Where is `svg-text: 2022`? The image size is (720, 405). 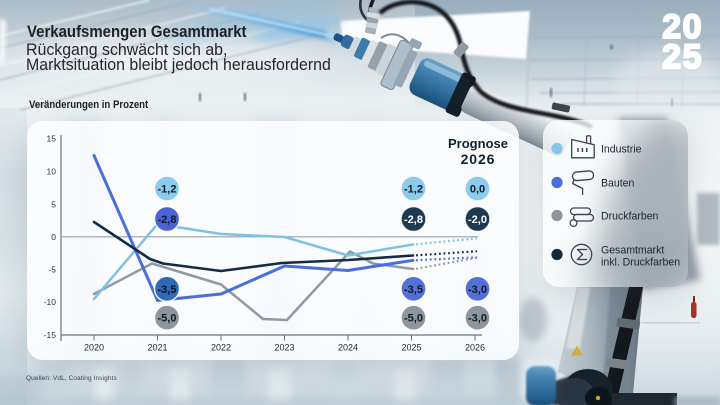
svg-text: 2022 is located at coordinates (221, 348).